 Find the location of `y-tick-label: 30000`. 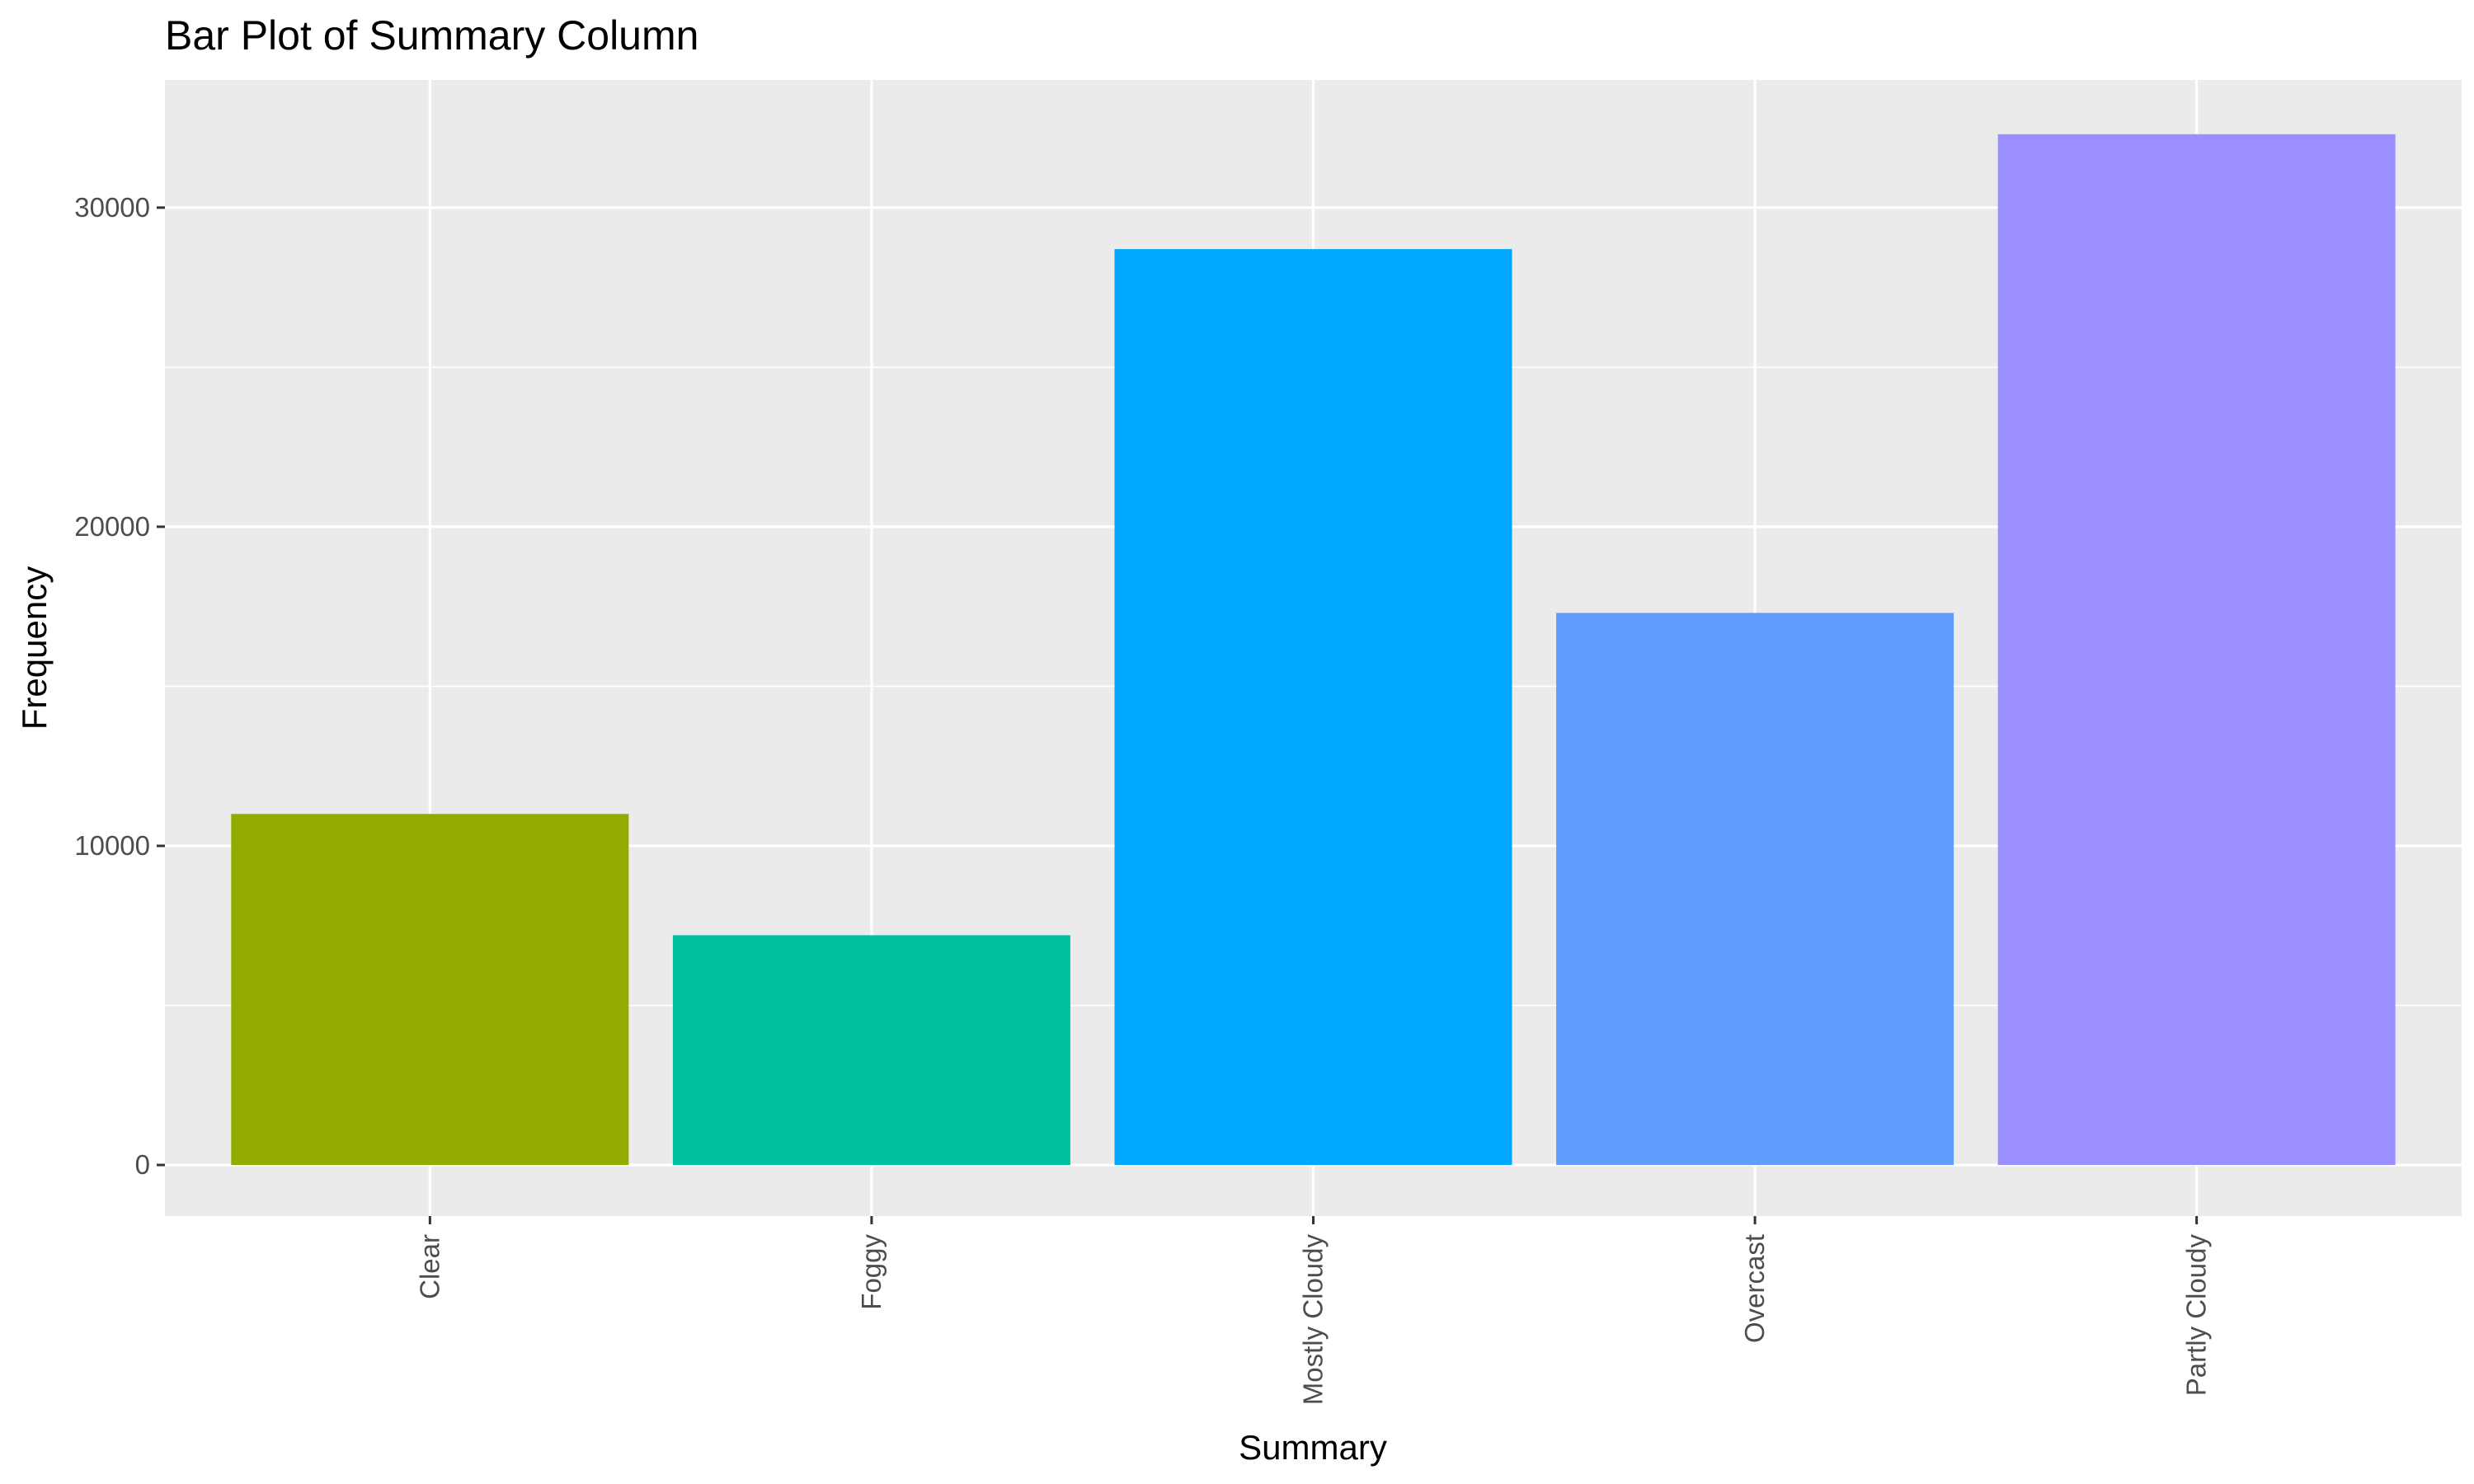

y-tick-label: 30000 is located at coordinates (112, 207).